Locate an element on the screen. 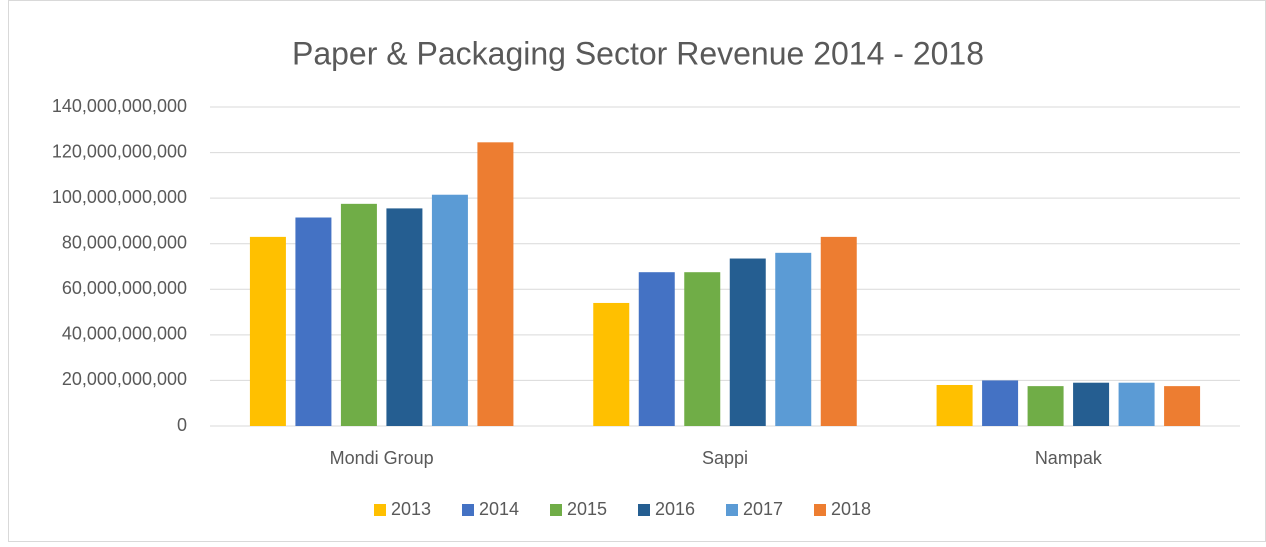 This screenshot has width=1266, height=547. legend-label: 2013 is located at coordinates (411, 509).